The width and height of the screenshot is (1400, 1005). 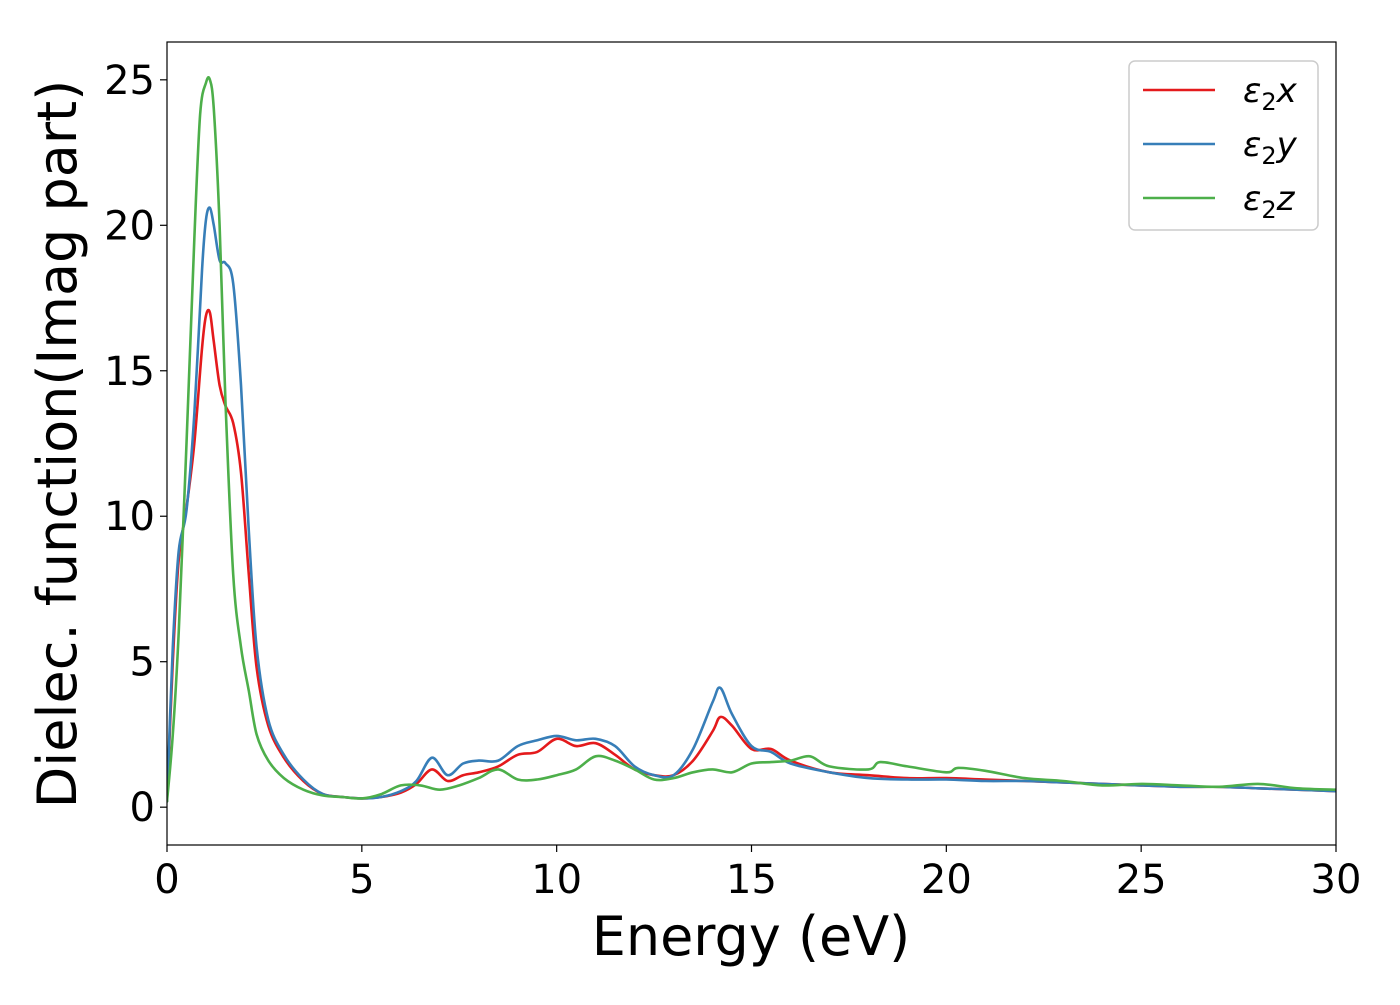 I want to click on x-tick-label: 15, so click(x=751, y=880).